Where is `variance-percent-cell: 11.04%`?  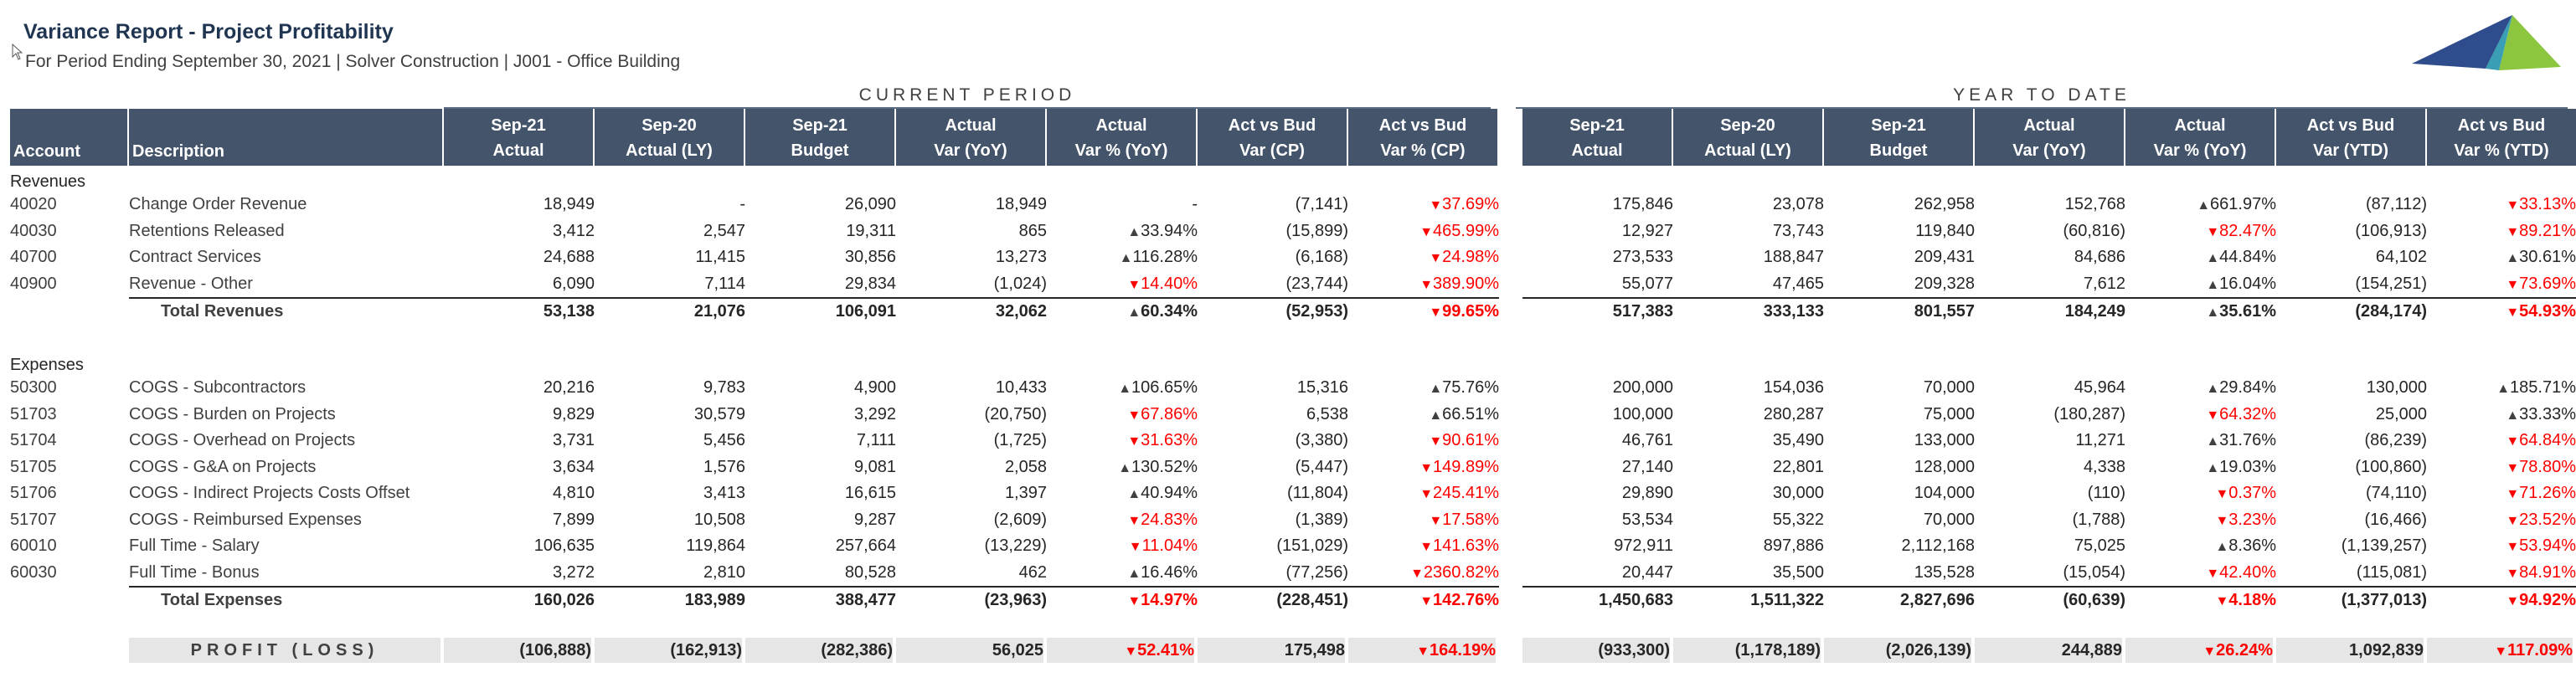 variance-percent-cell: 11.04% is located at coordinates (1122, 547).